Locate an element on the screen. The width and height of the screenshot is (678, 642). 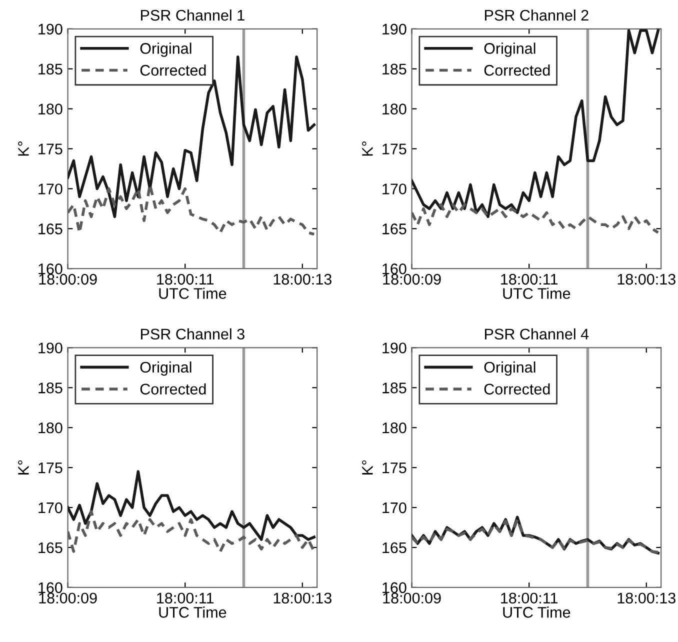
chart-title: PSR Channel 3 is located at coordinates (192, 334).